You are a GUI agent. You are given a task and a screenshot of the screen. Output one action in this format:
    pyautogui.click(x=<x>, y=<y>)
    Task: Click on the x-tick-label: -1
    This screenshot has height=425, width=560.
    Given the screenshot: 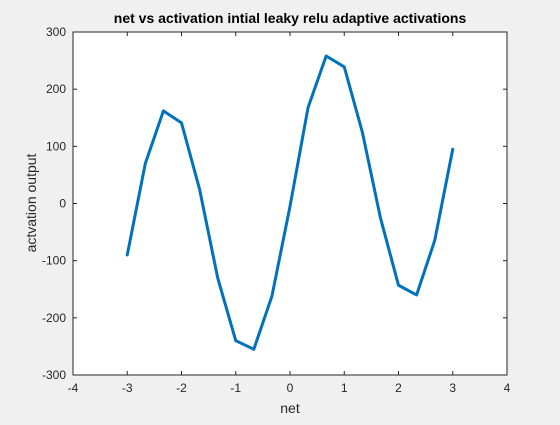 What is the action you would take?
    pyautogui.click(x=235, y=388)
    